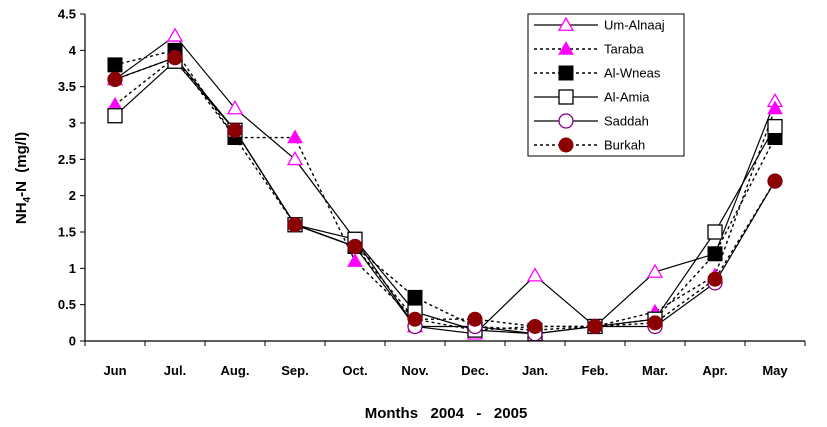 The height and width of the screenshot is (427, 827). I want to click on legend-label: Burkah, so click(624, 145).